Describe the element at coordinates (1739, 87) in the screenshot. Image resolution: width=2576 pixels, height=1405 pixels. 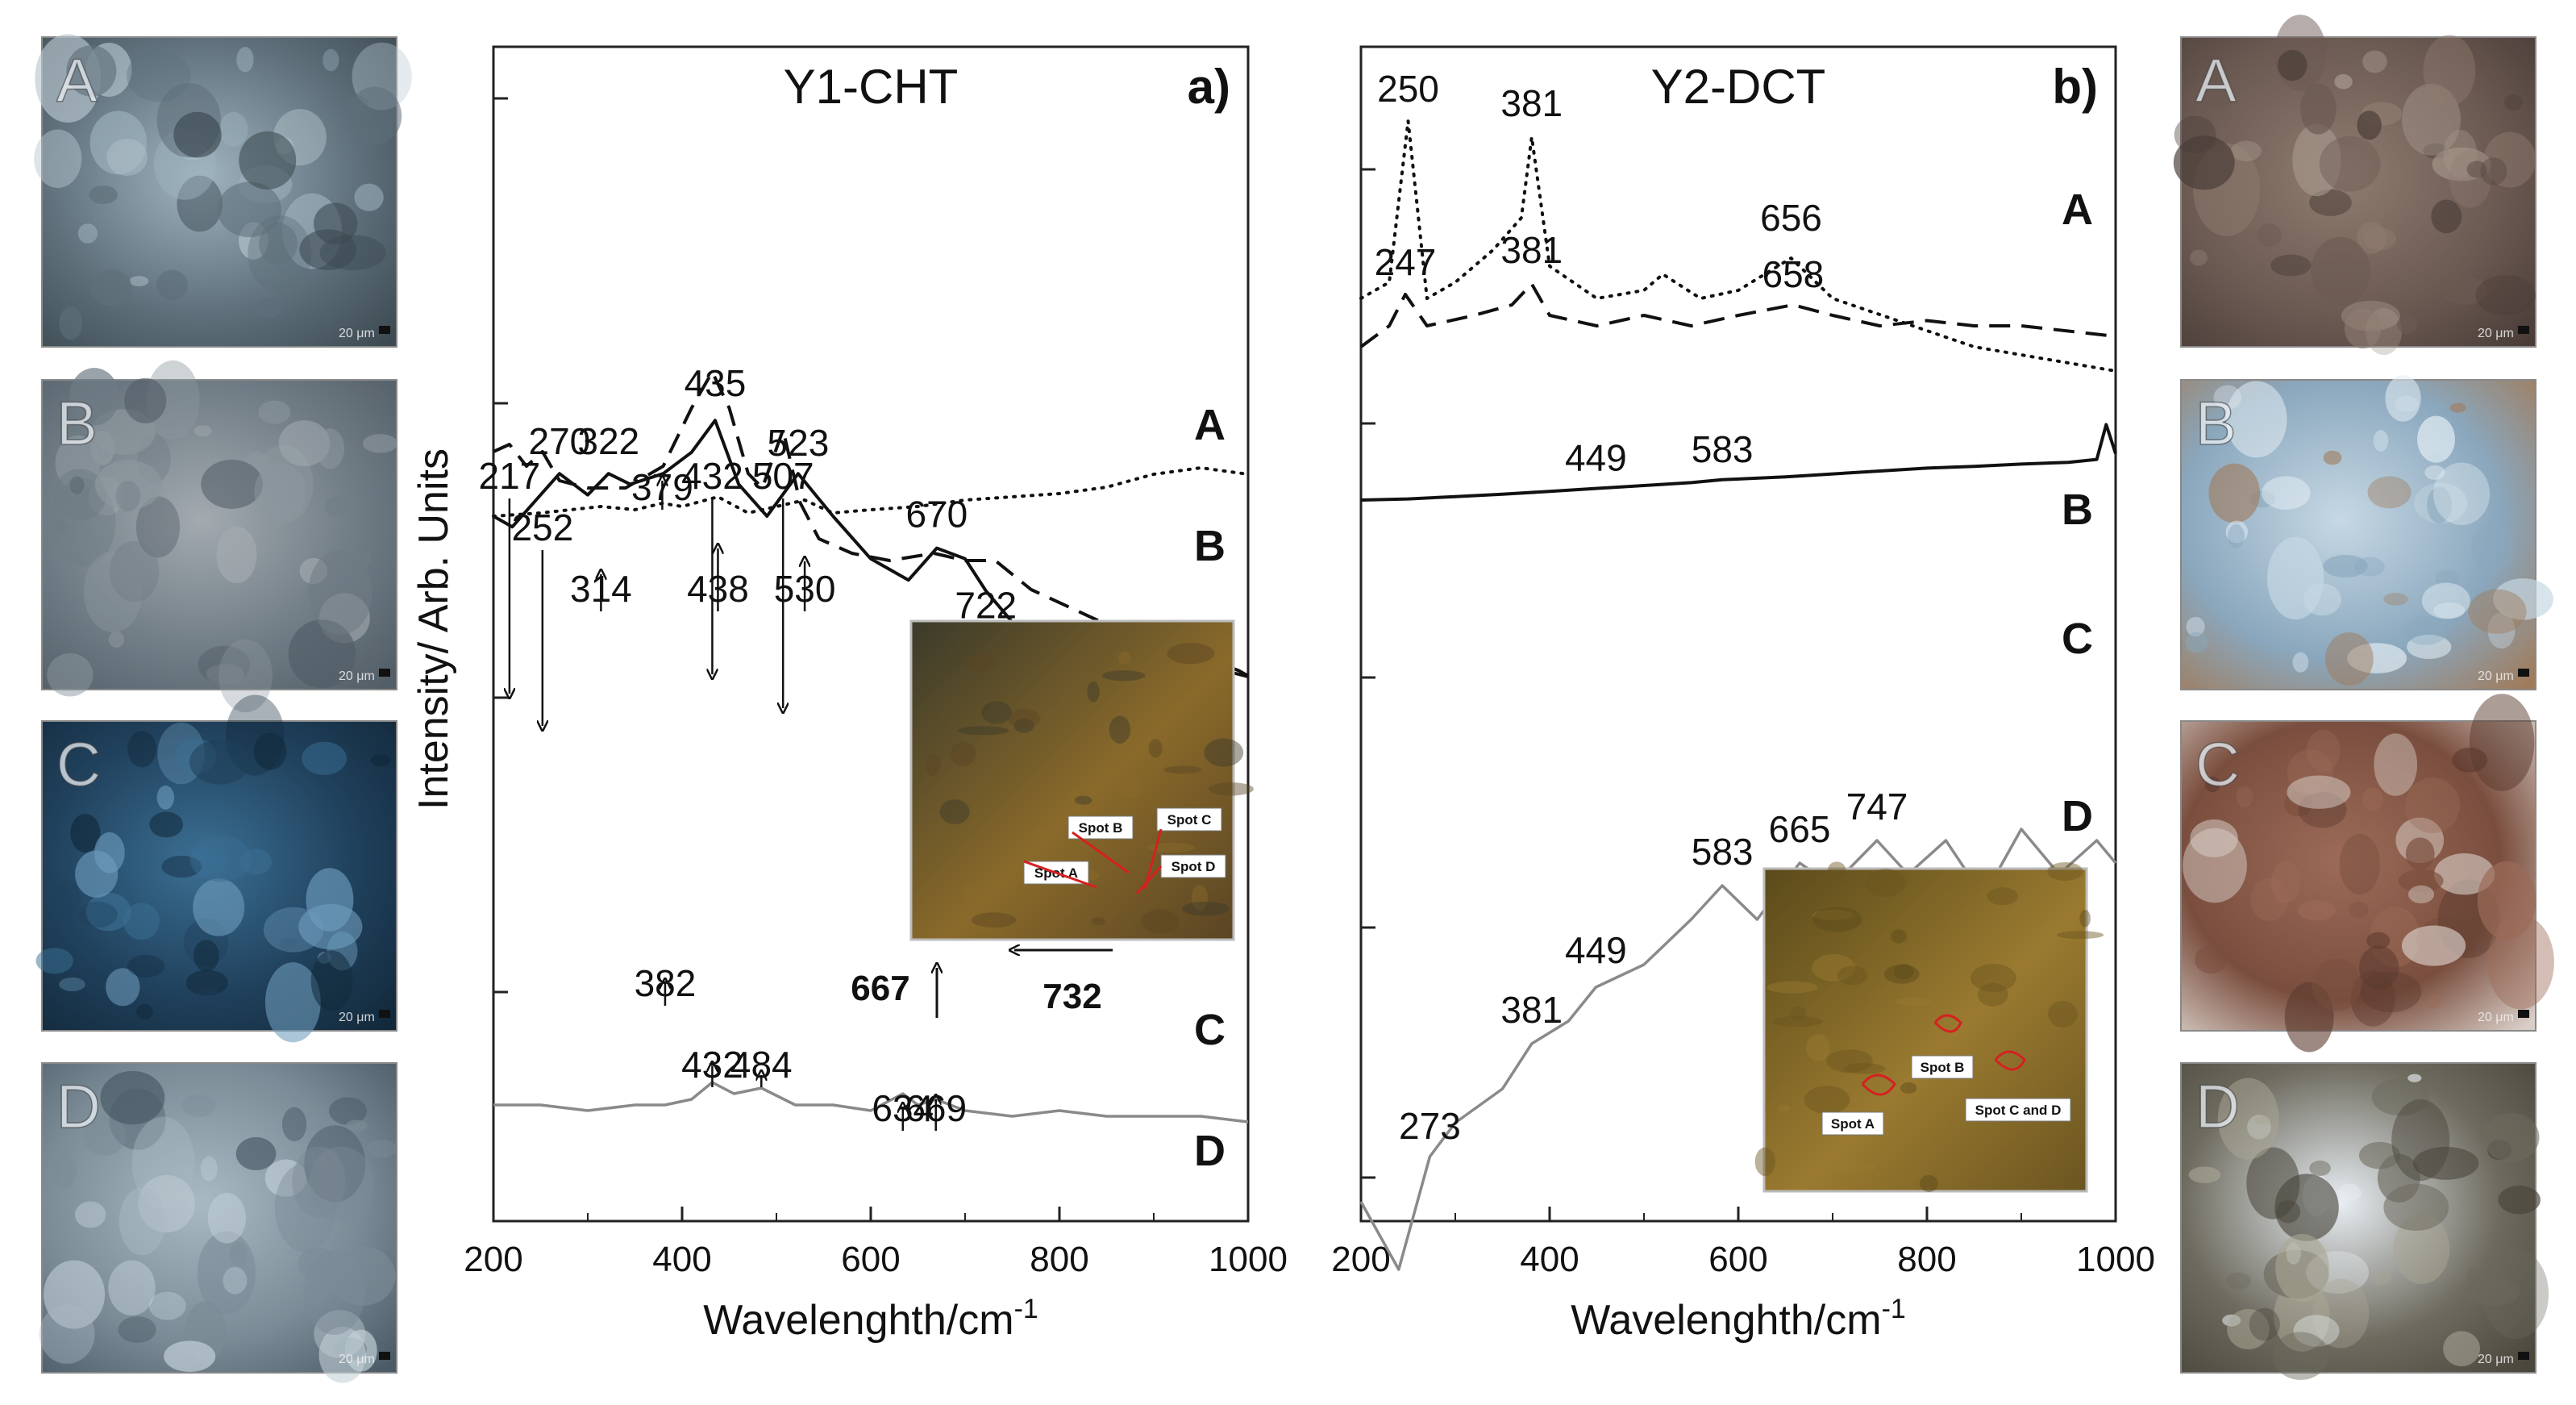
I see `chart-title: Y2-DCT` at that location.